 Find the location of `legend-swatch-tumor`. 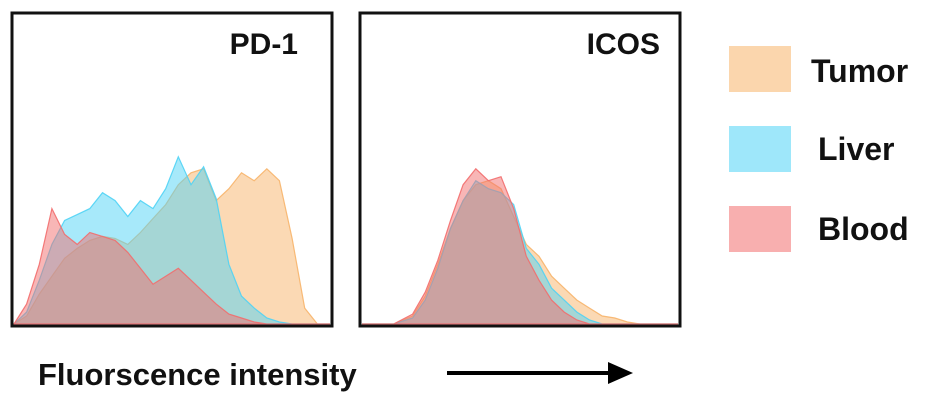

legend-swatch-tumor is located at coordinates (760, 69).